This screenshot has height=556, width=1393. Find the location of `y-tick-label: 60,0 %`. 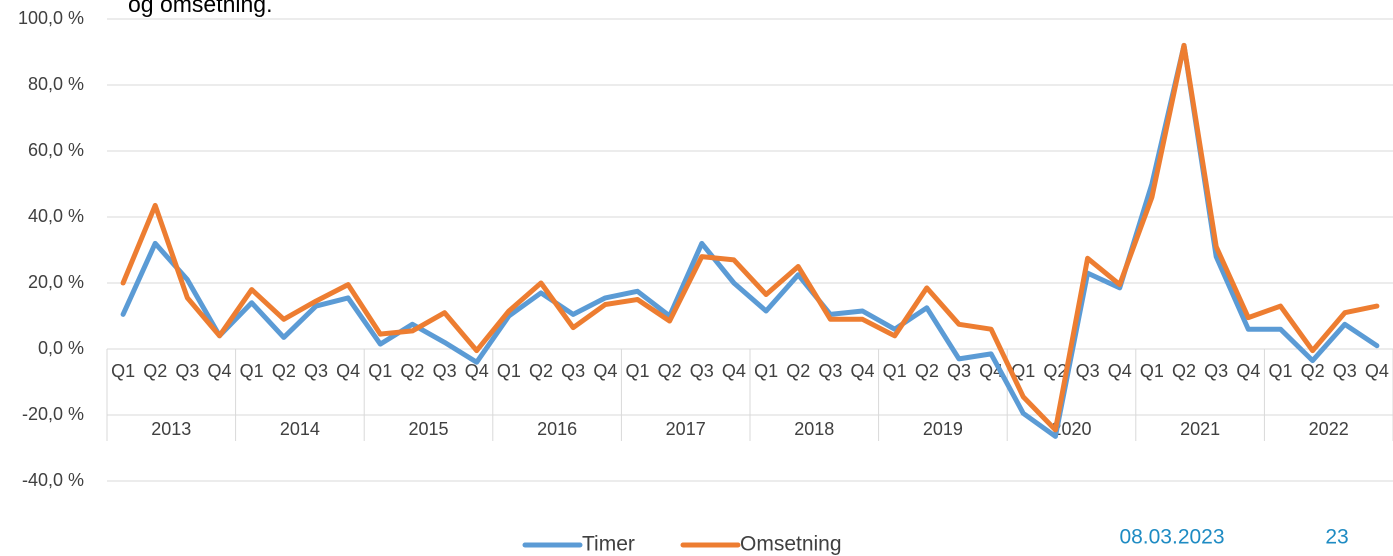

y-tick-label: 60,0 % is located at coordinates (56, 150).